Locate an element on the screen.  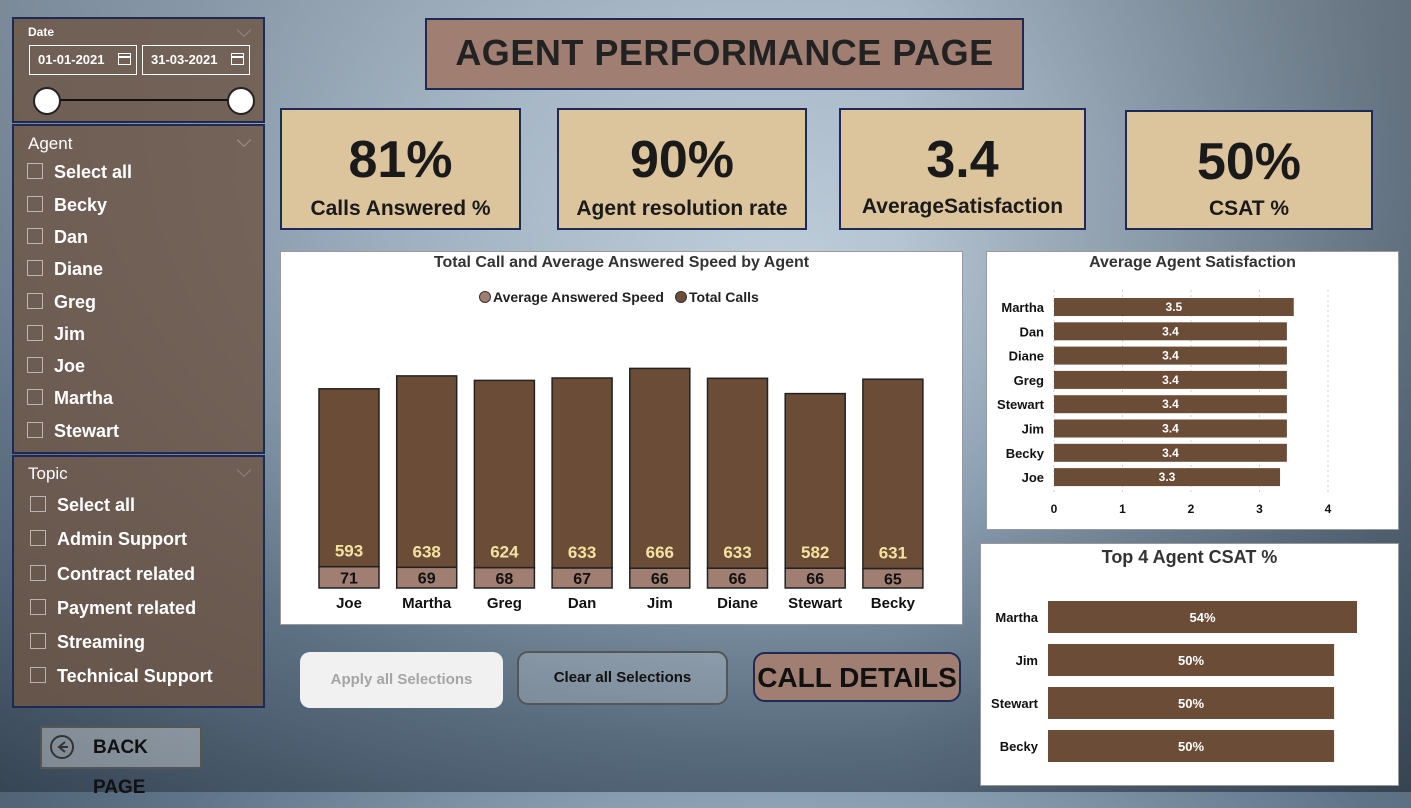
agent-slicer-title: Agent is located at coordinates (50, 144).